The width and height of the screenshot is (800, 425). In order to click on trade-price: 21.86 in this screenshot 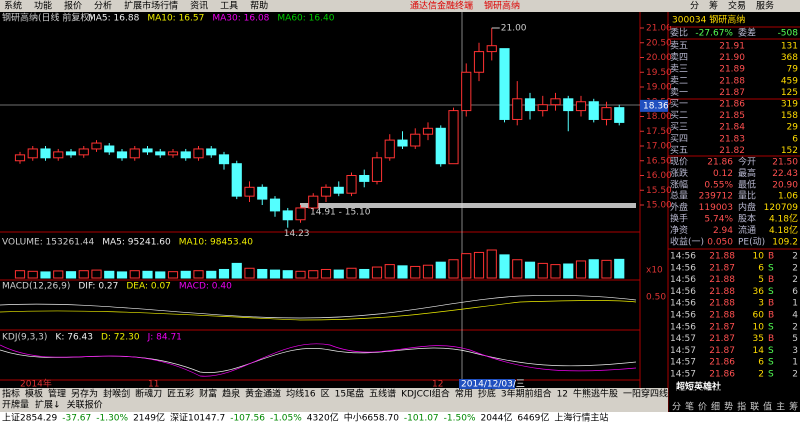, I will do `click(722, 363)`.